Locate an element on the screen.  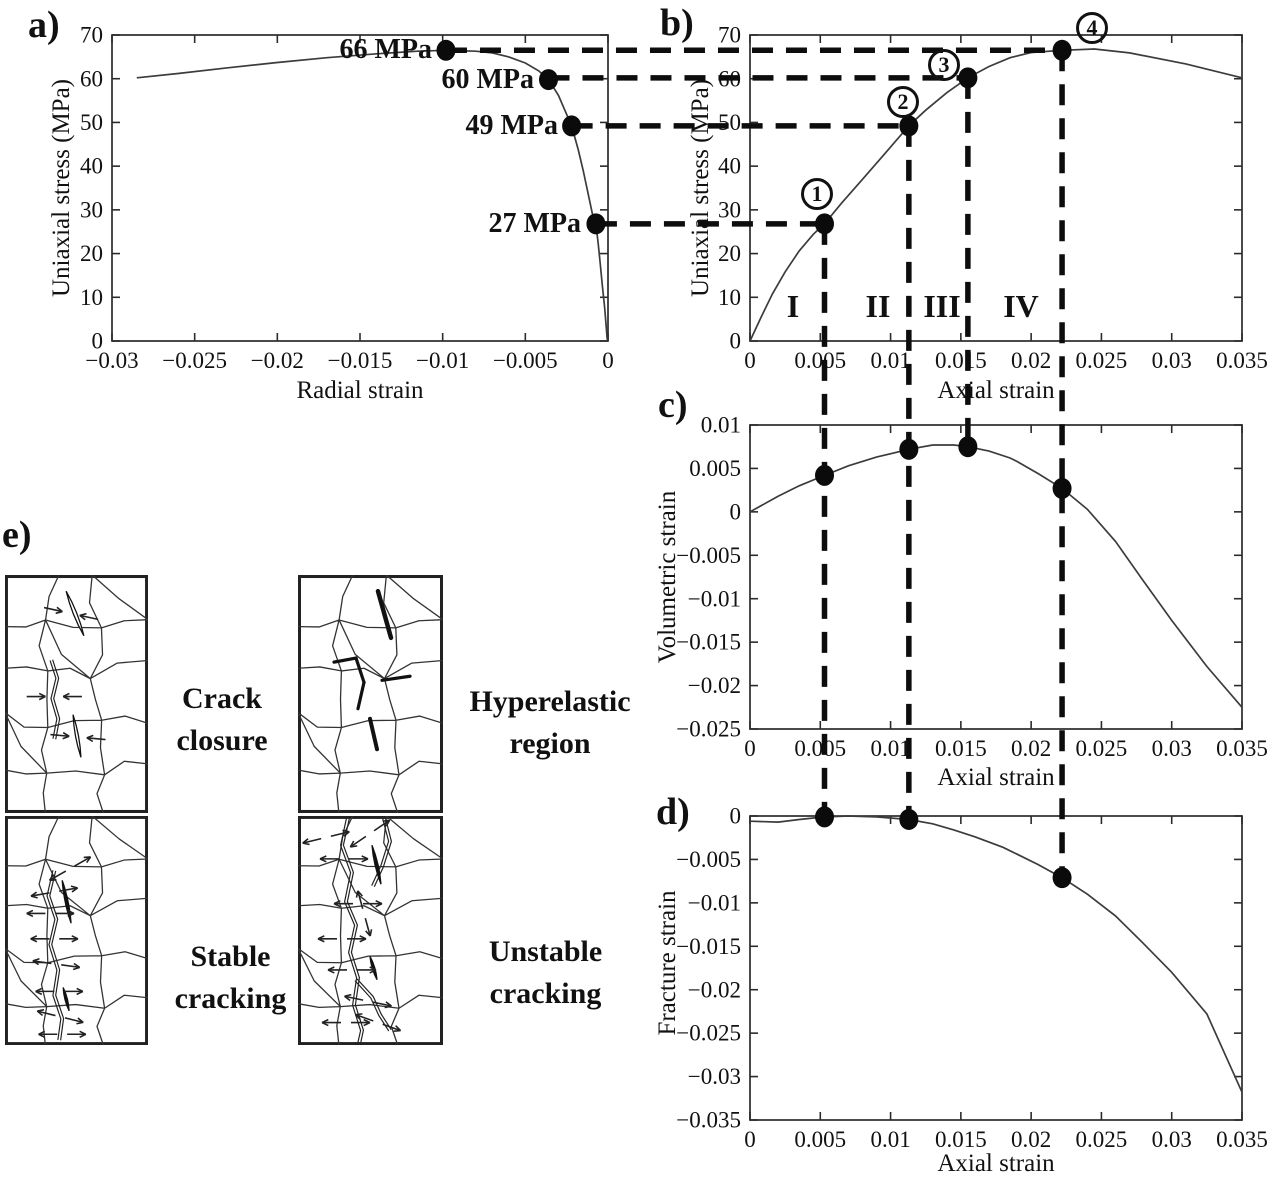
axis-label-axial-strain-c: Axial strain is located at coordinates (996, 777).